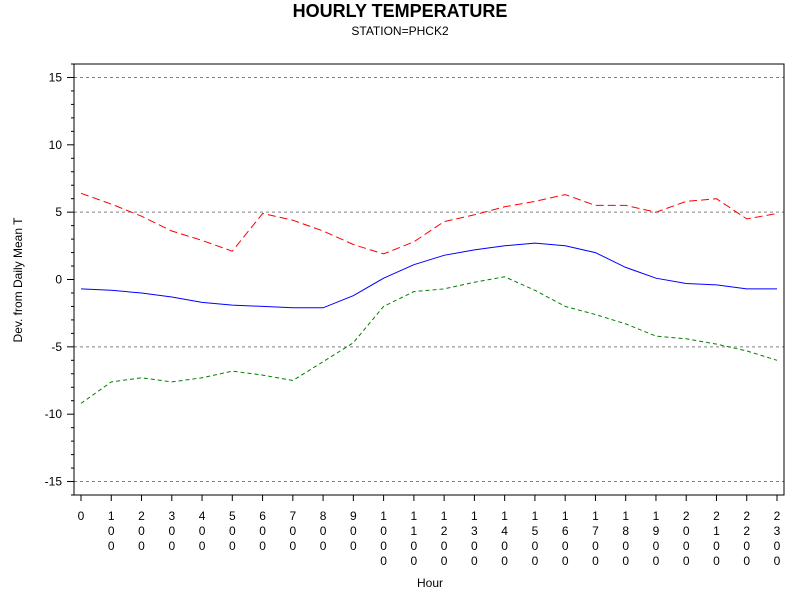 The height and width of the screenshot is (600, 800). Describe the element at coordinates (56, 347) in the screenshot. I see `y-tick-label: -5` at that location.